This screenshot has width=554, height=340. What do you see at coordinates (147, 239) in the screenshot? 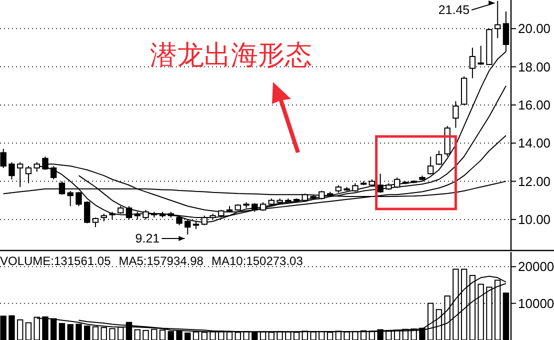
I see `annotation: 9.21` at bounding box center [147, 239].